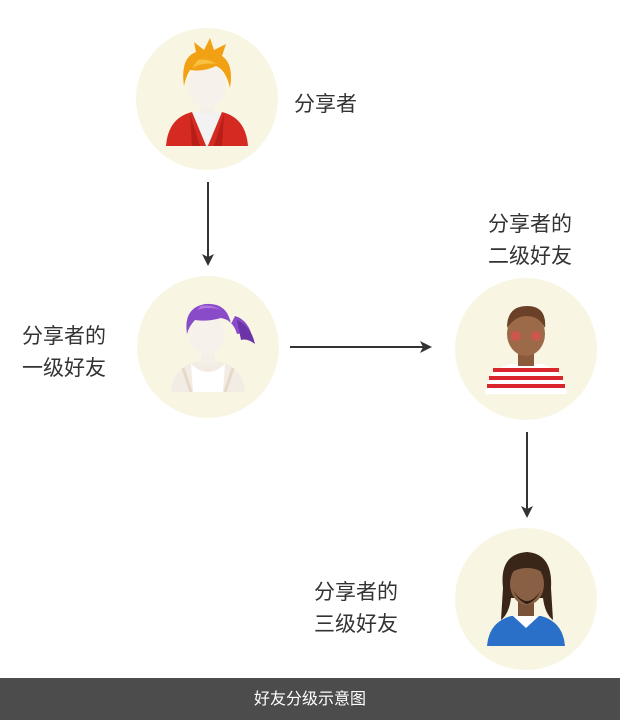 This screenshot has height=720, width=620. I want to click on label-second-level: 分享者的 二级好友, so click(530, 240).